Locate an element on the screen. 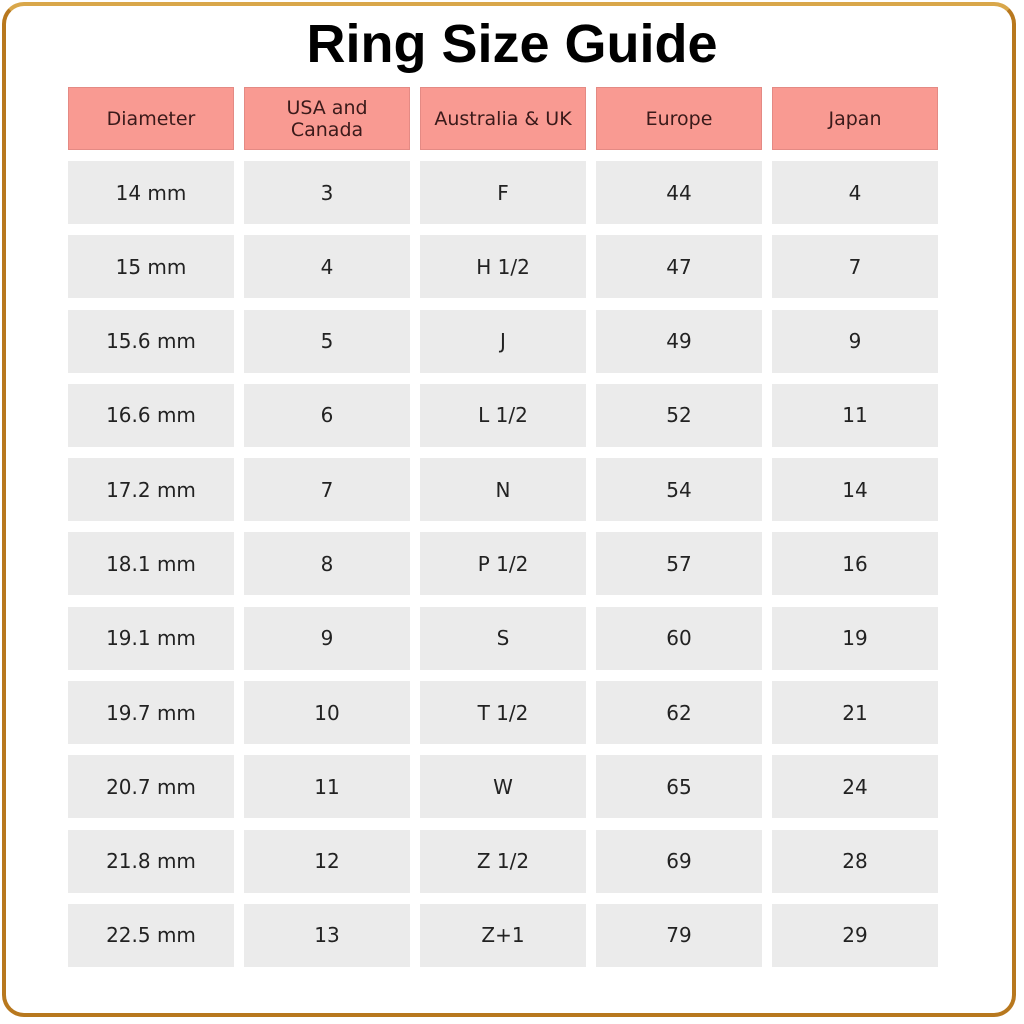 The image size is (1024, 1024). table-cell: 18.1 mm is located at coordinates (151, 564).